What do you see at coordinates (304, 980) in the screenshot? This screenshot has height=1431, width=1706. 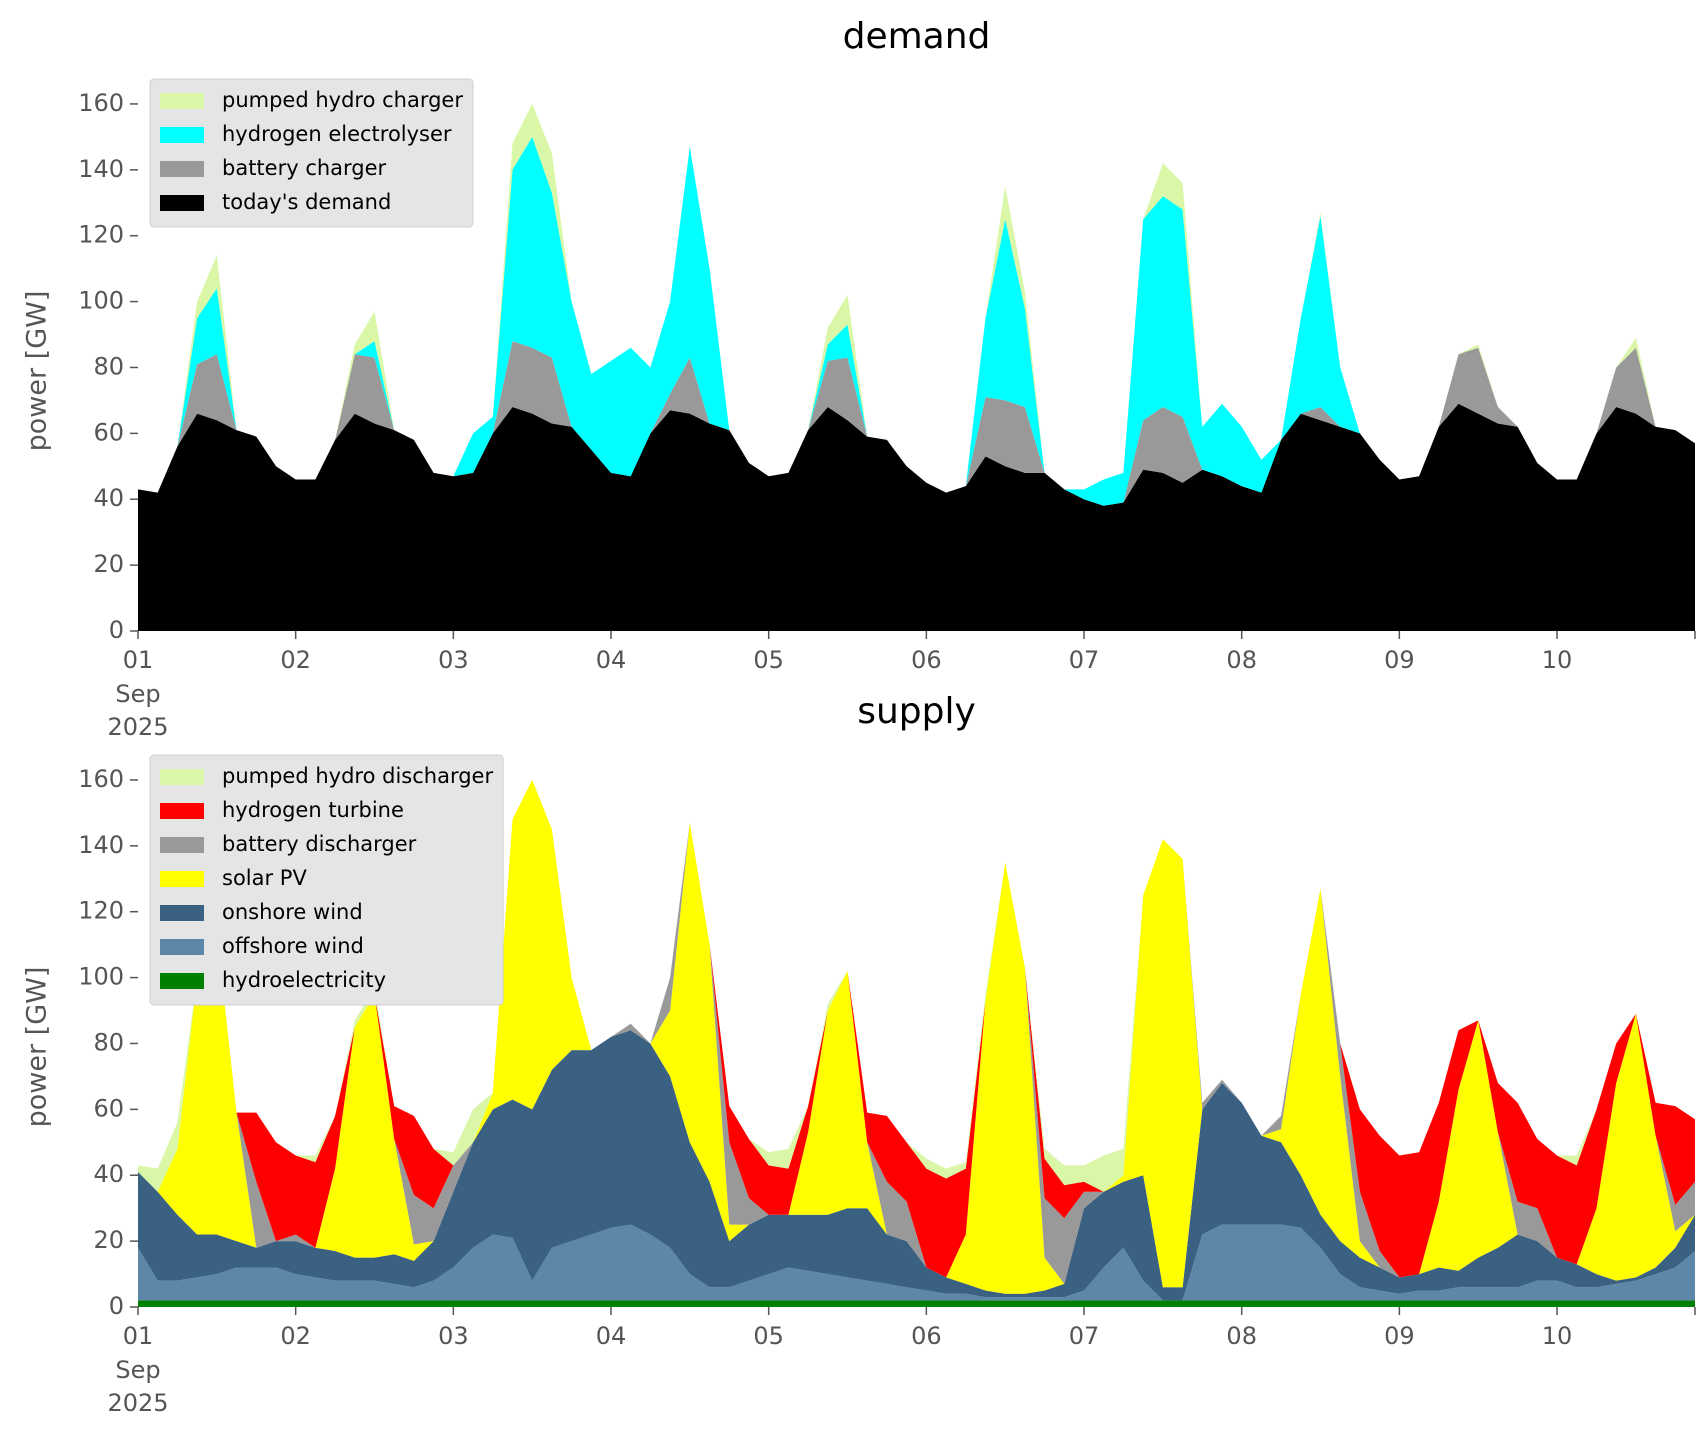 I see `legend-label: hydroelectricity` at bounding box center [304, 980].